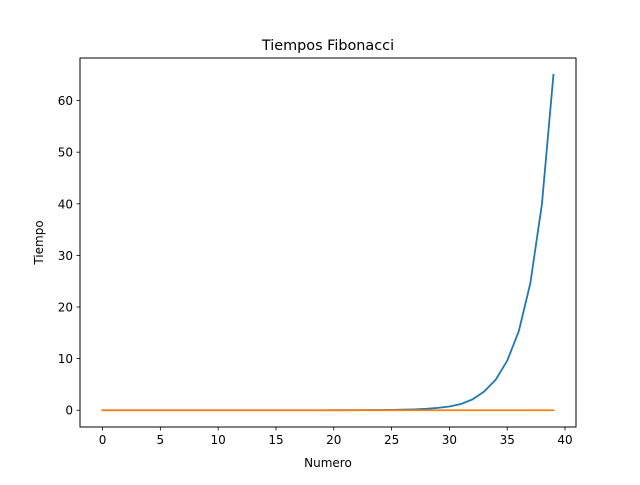  I want to click on x-tick-label: 40, so click(564, 440).